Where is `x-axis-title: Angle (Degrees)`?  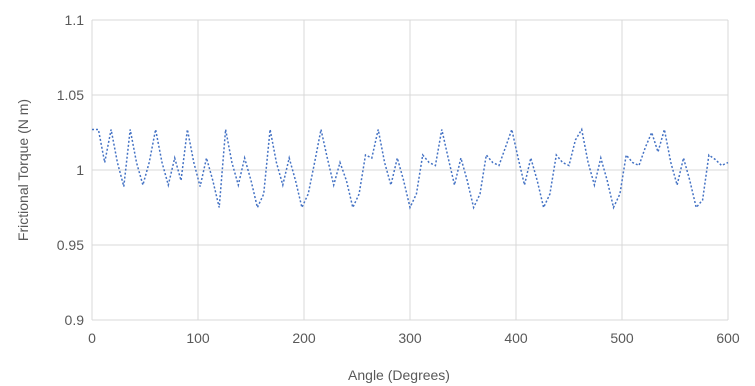 x-axis-title: Angle (Degrees) is located at coordinates (399, 375).